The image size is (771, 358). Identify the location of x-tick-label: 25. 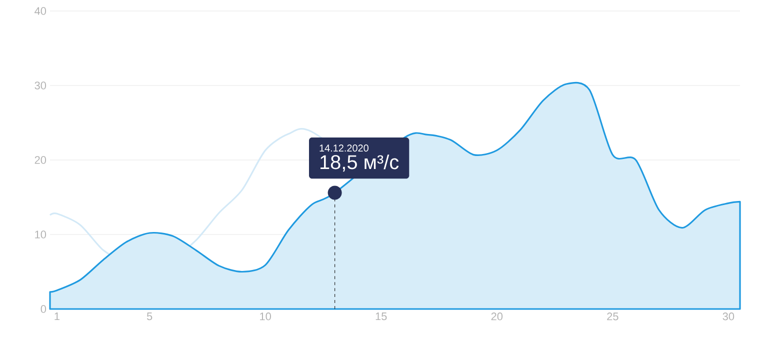
(612, 316).